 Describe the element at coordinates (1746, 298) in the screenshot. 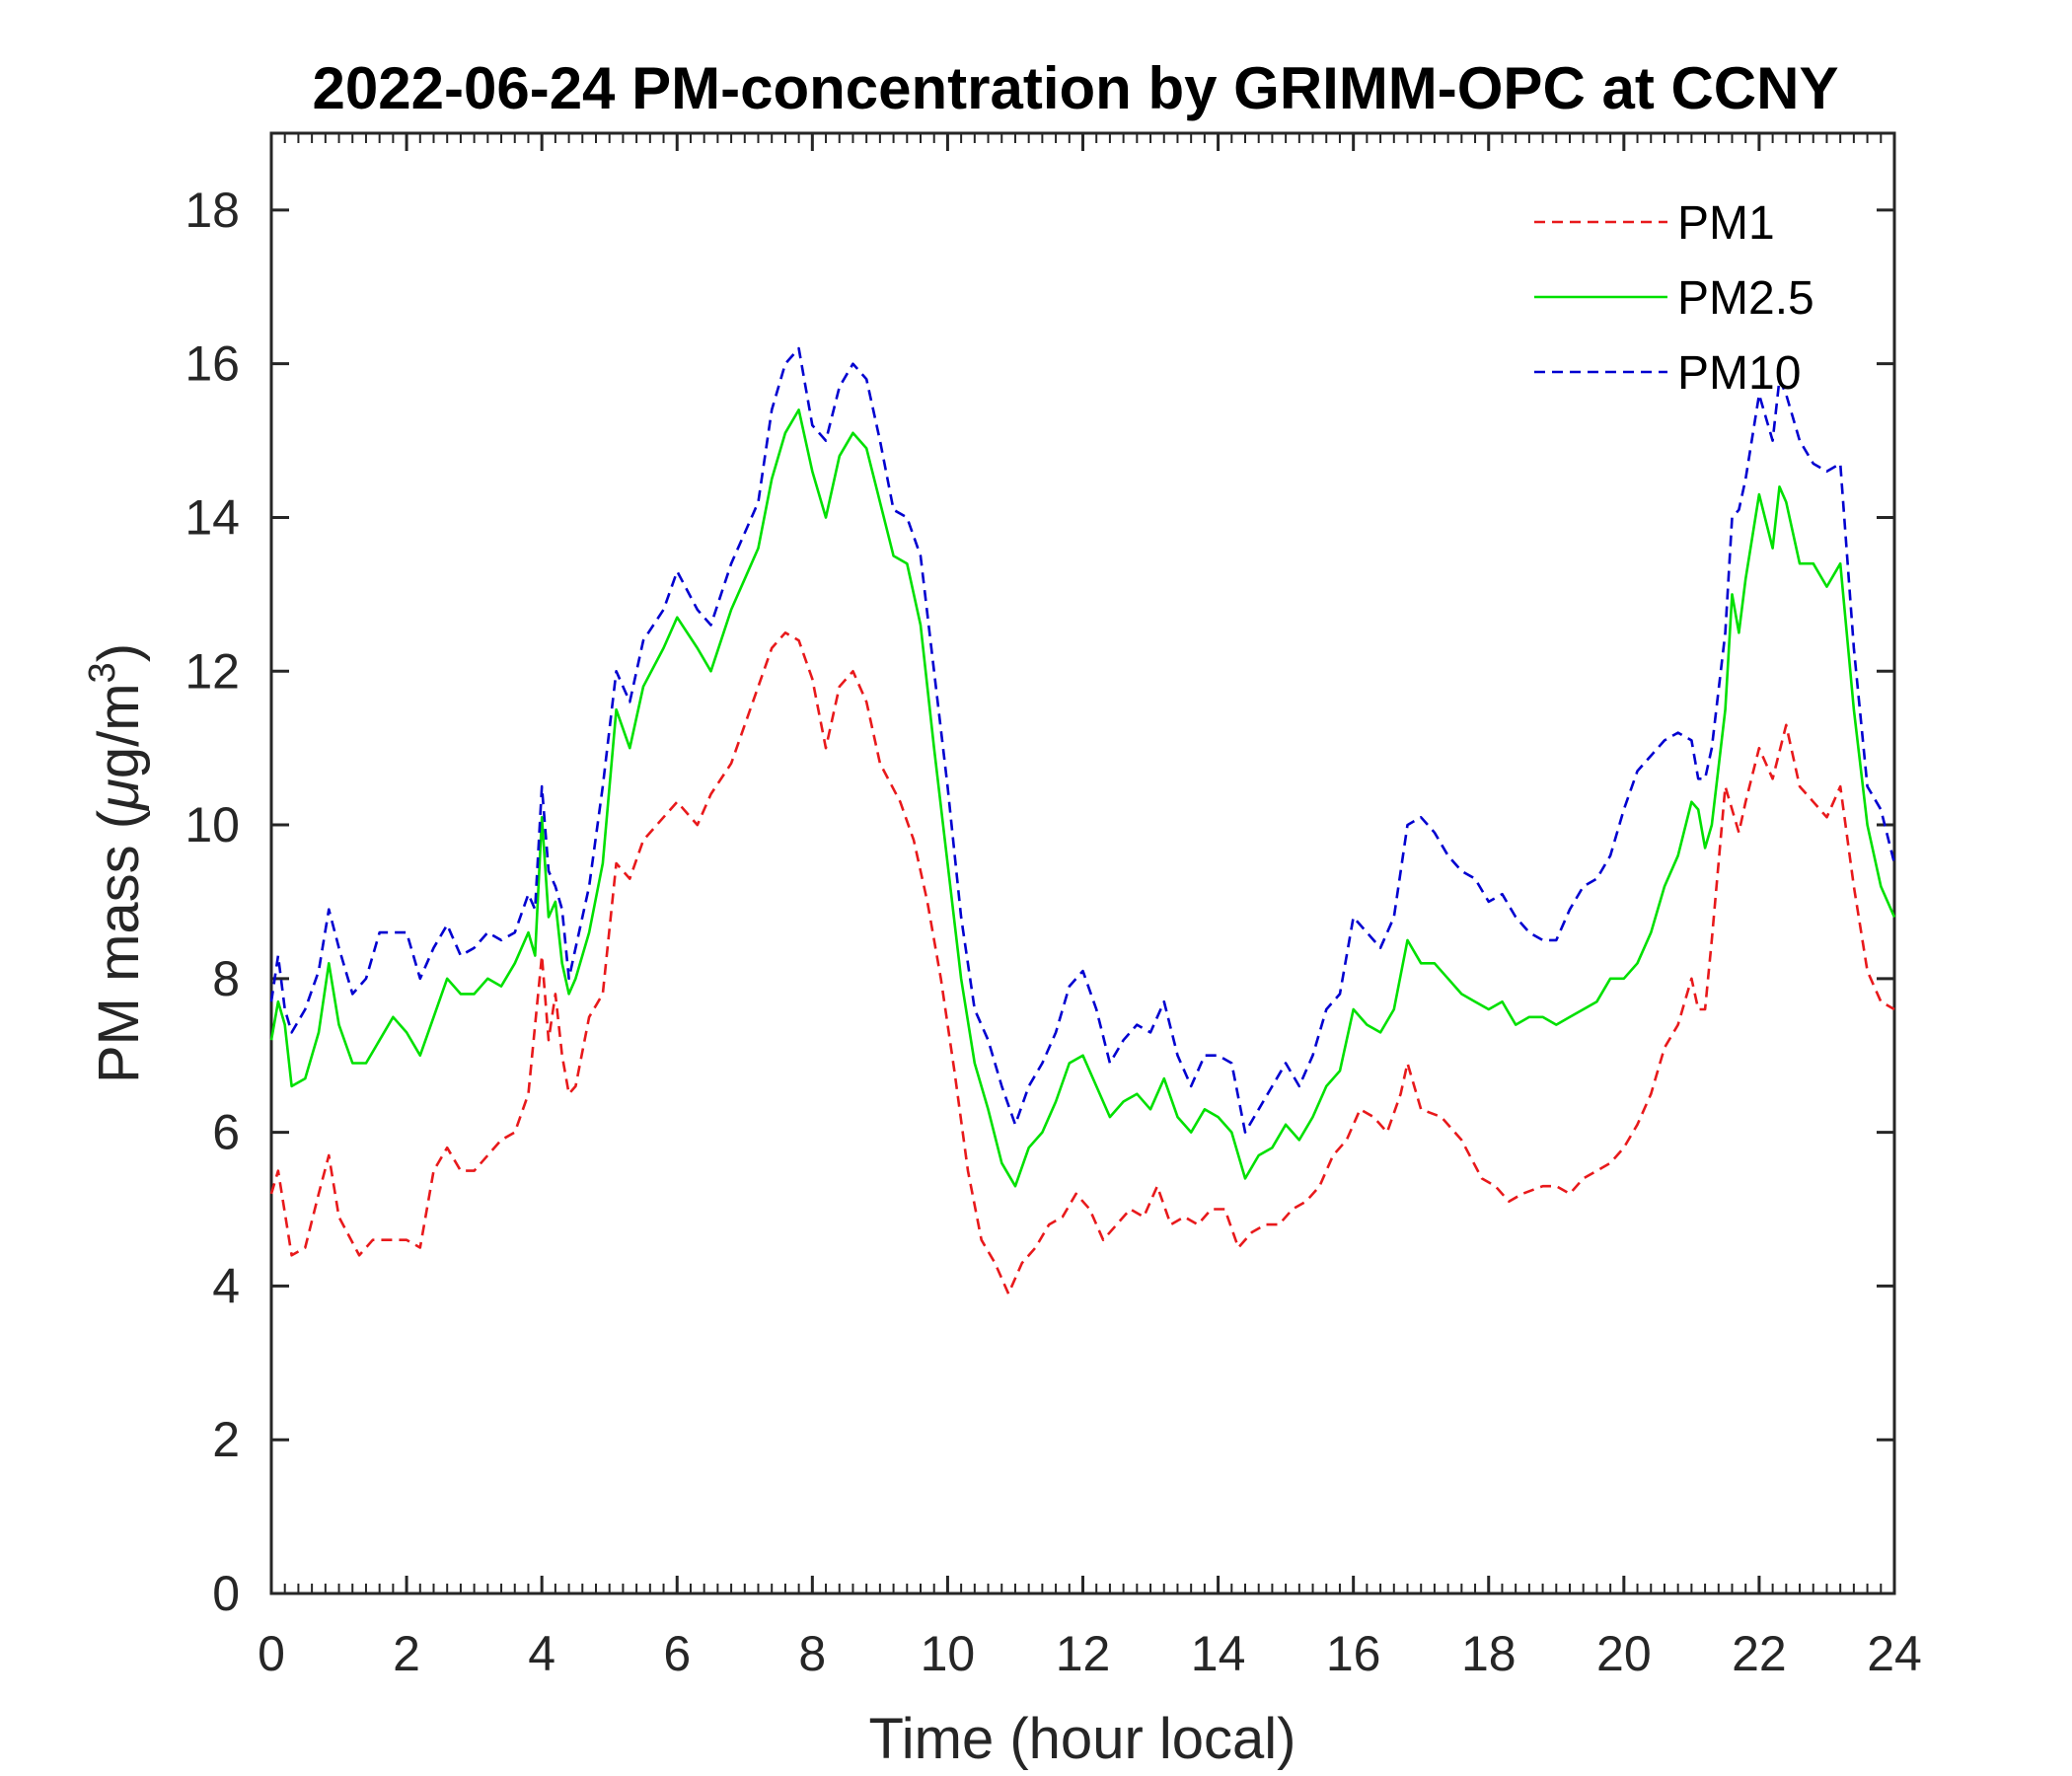

I see `legend-label-pm2-5: PM2.5` at that location.